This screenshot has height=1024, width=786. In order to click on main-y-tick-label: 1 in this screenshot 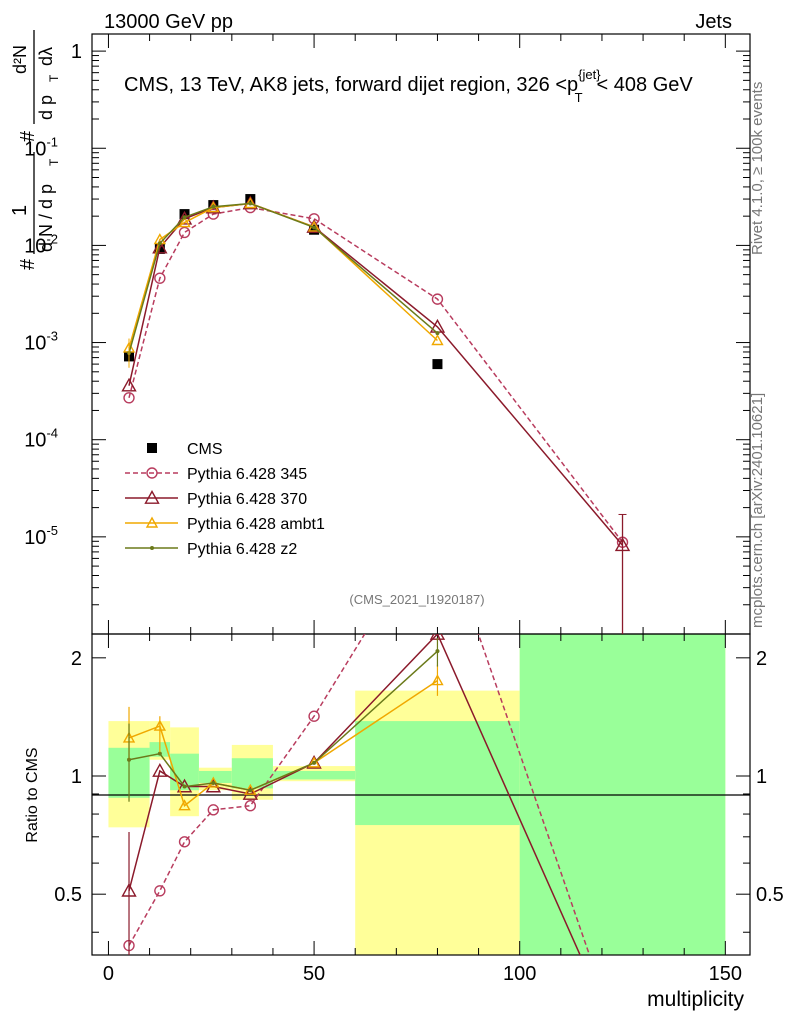, I will do `click(76, 52)`.